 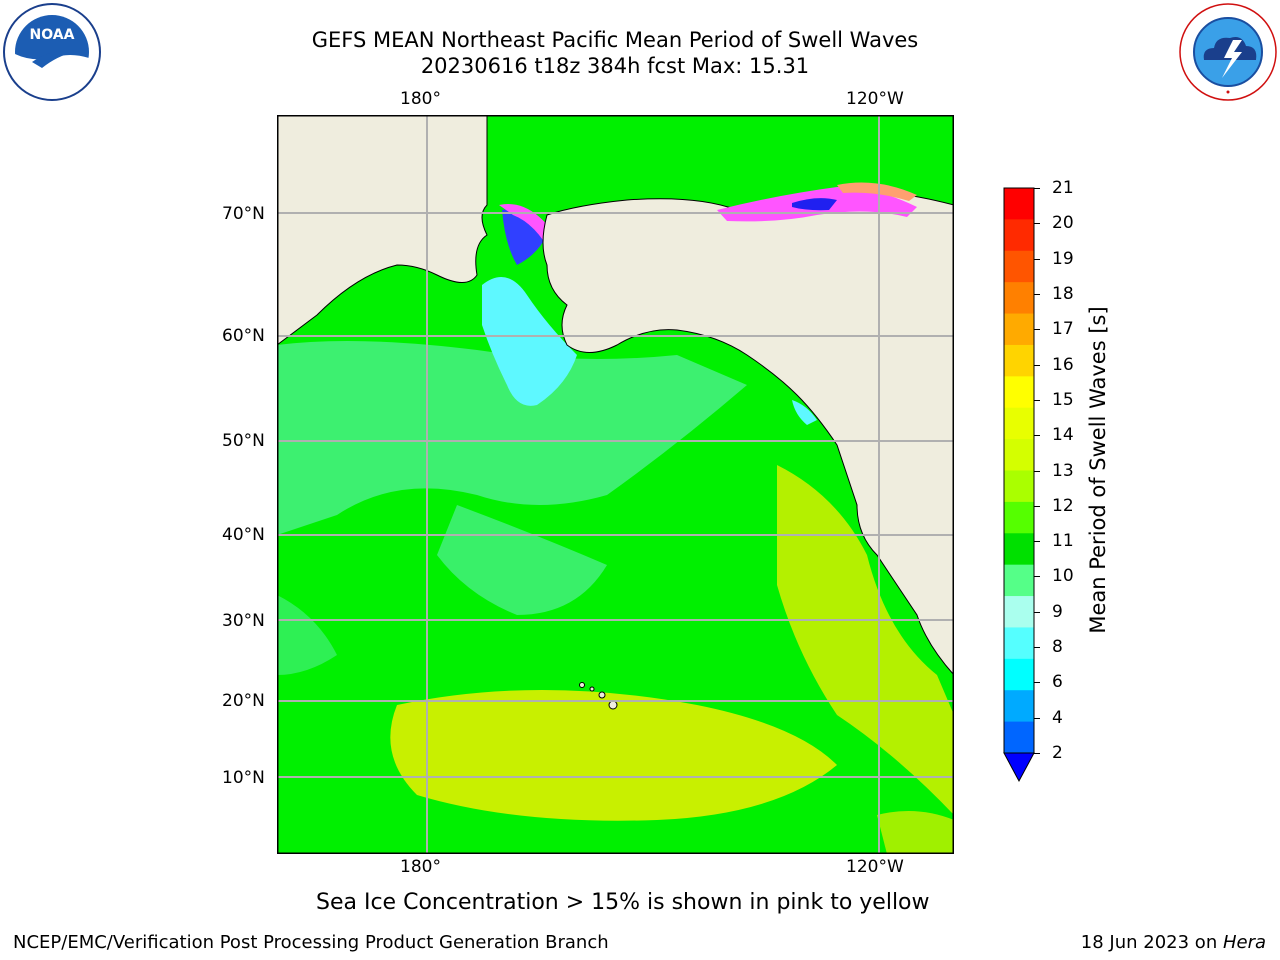 I want to click on colorbar, so click(x=1020, y=485).